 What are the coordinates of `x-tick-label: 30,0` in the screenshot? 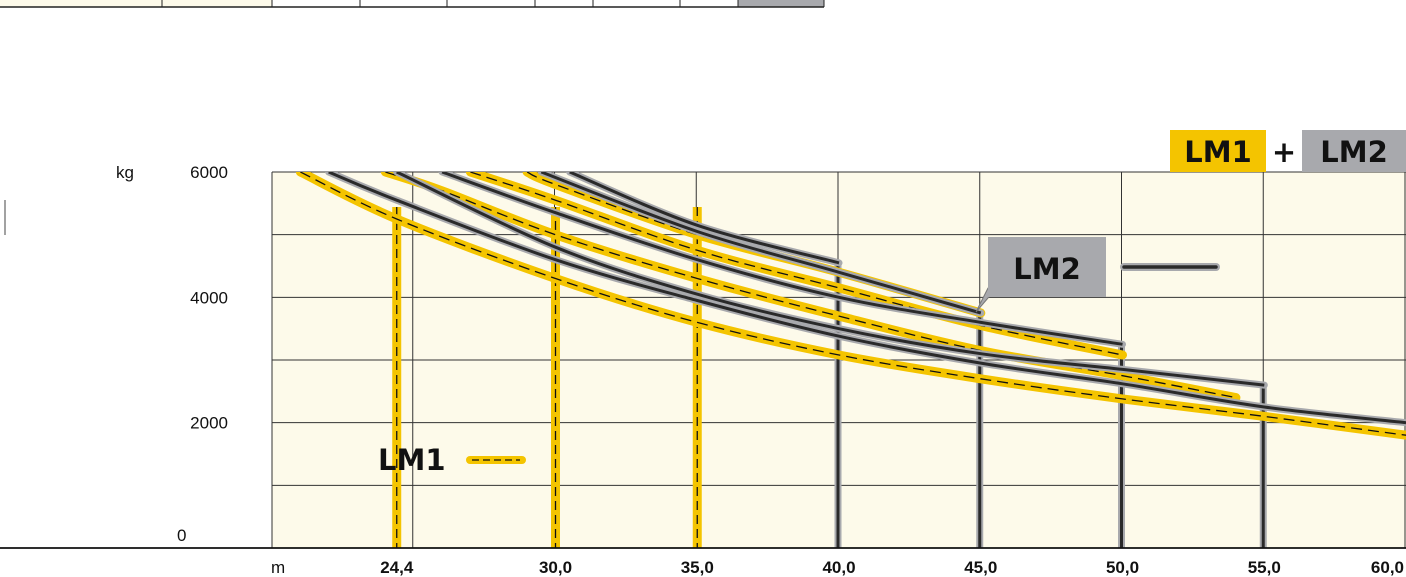 It's located at (555, 567).